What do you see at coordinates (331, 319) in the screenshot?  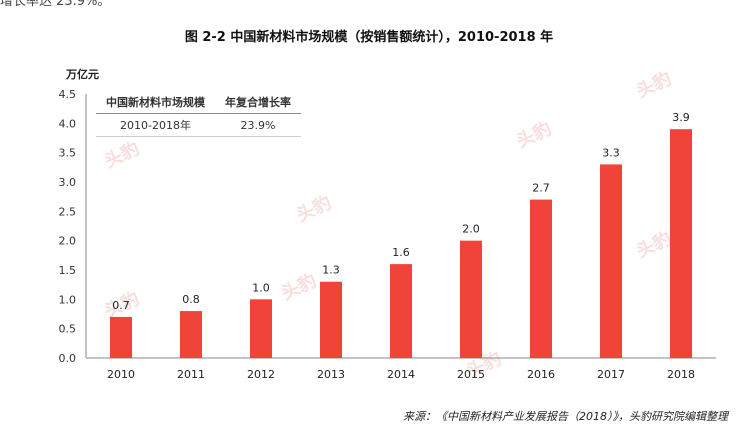 I see `bar-2013` at bounding box center [331, 319].